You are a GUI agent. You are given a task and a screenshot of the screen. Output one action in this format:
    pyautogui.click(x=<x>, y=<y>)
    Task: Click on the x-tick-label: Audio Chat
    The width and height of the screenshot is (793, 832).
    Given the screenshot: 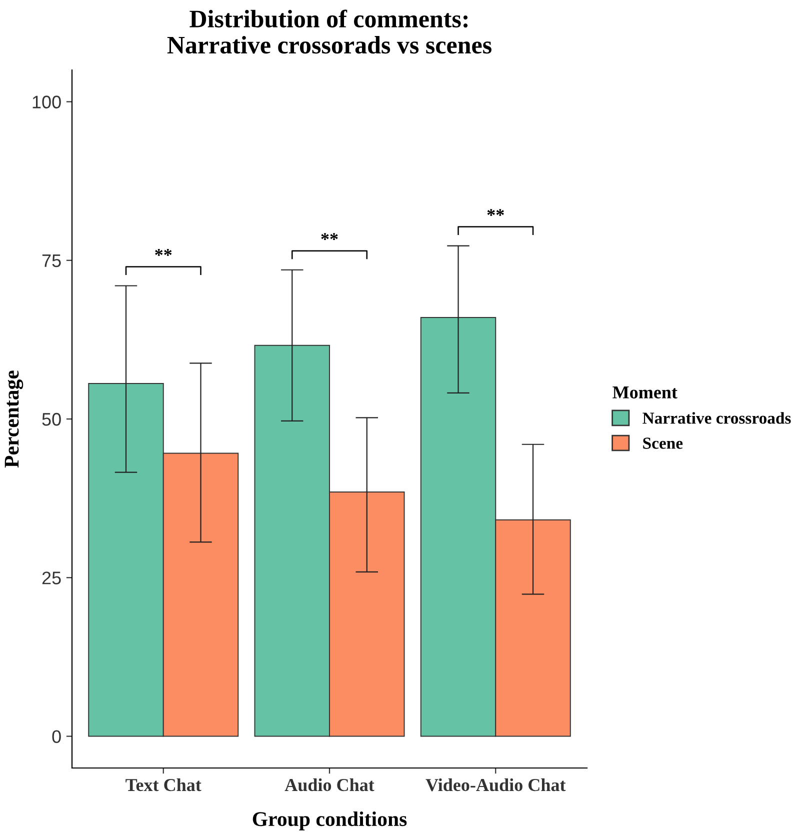 What is the action you would take?
    pyautogui.click(x=329, y=785)
    